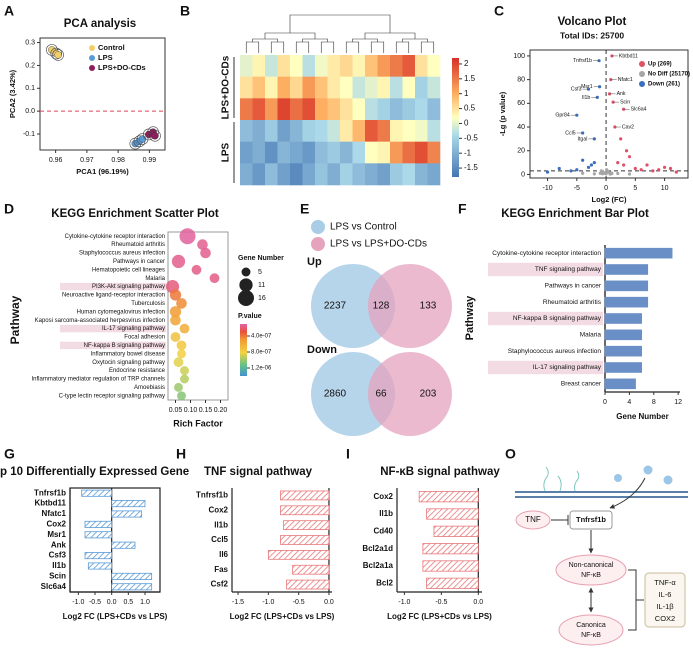 This screenshot has width=693, height=658. I want to click on x-axis-label: Log2 FC (LPS+CDs vs LPS), so click(282, 616).